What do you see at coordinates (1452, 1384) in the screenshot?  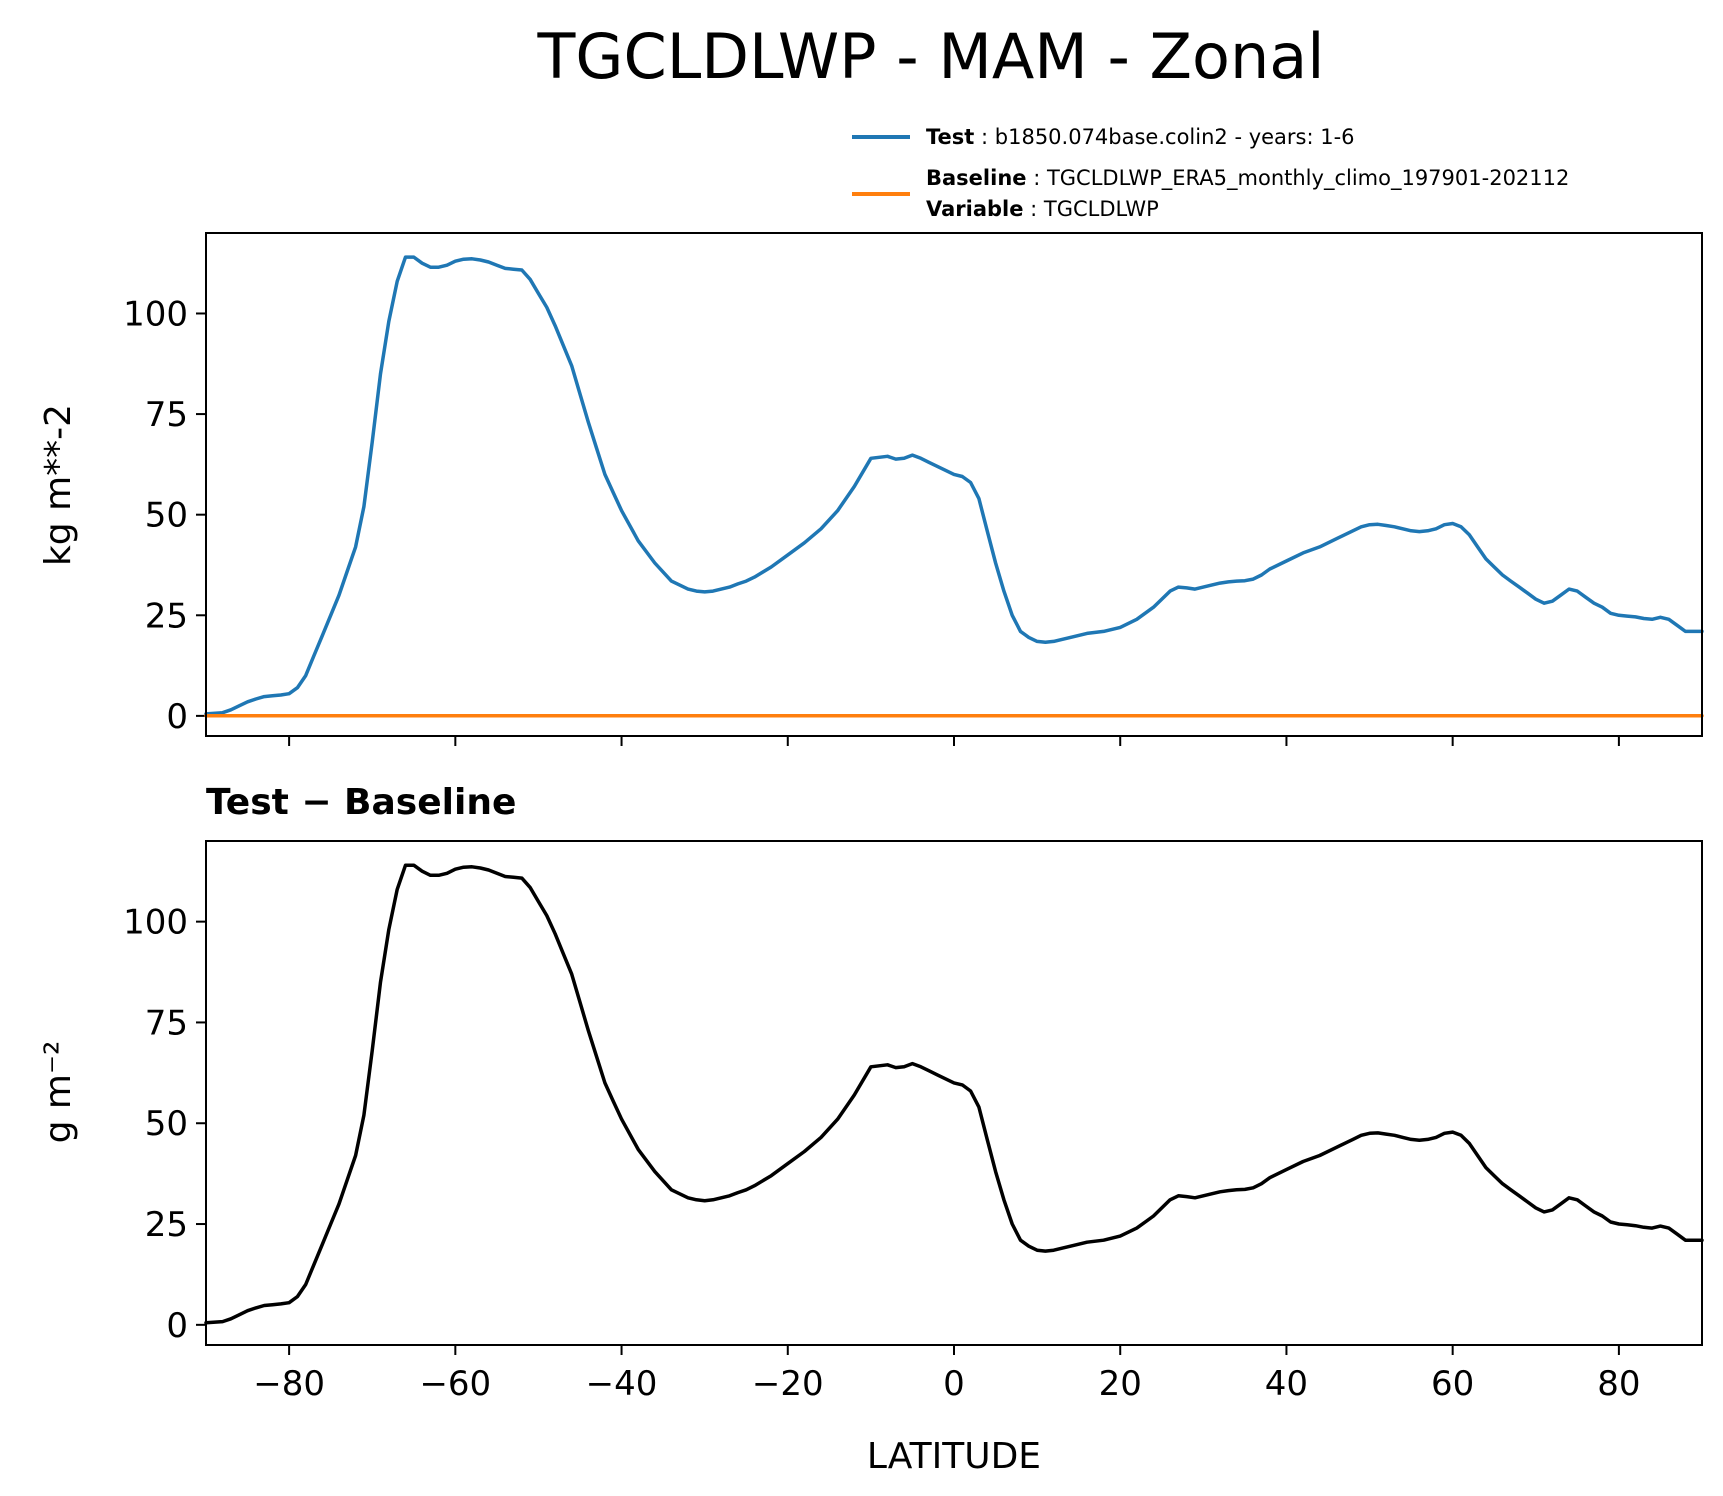 I see `bottom-x-tick-label: 60` at bounding box center [1452, 1384].